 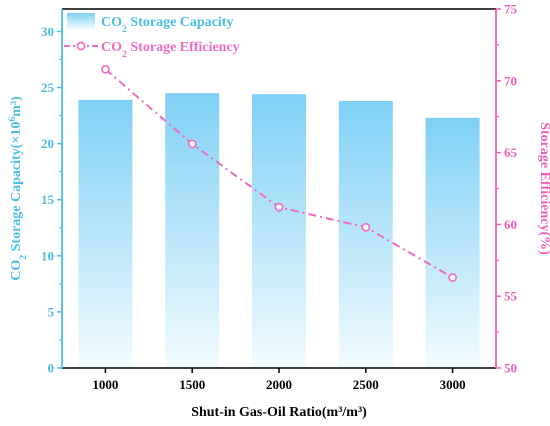 What do you see at coordinates (47, 143) in the screenshot?
I see `left-tick-label-20: 20` at bounding box center [47, 143].